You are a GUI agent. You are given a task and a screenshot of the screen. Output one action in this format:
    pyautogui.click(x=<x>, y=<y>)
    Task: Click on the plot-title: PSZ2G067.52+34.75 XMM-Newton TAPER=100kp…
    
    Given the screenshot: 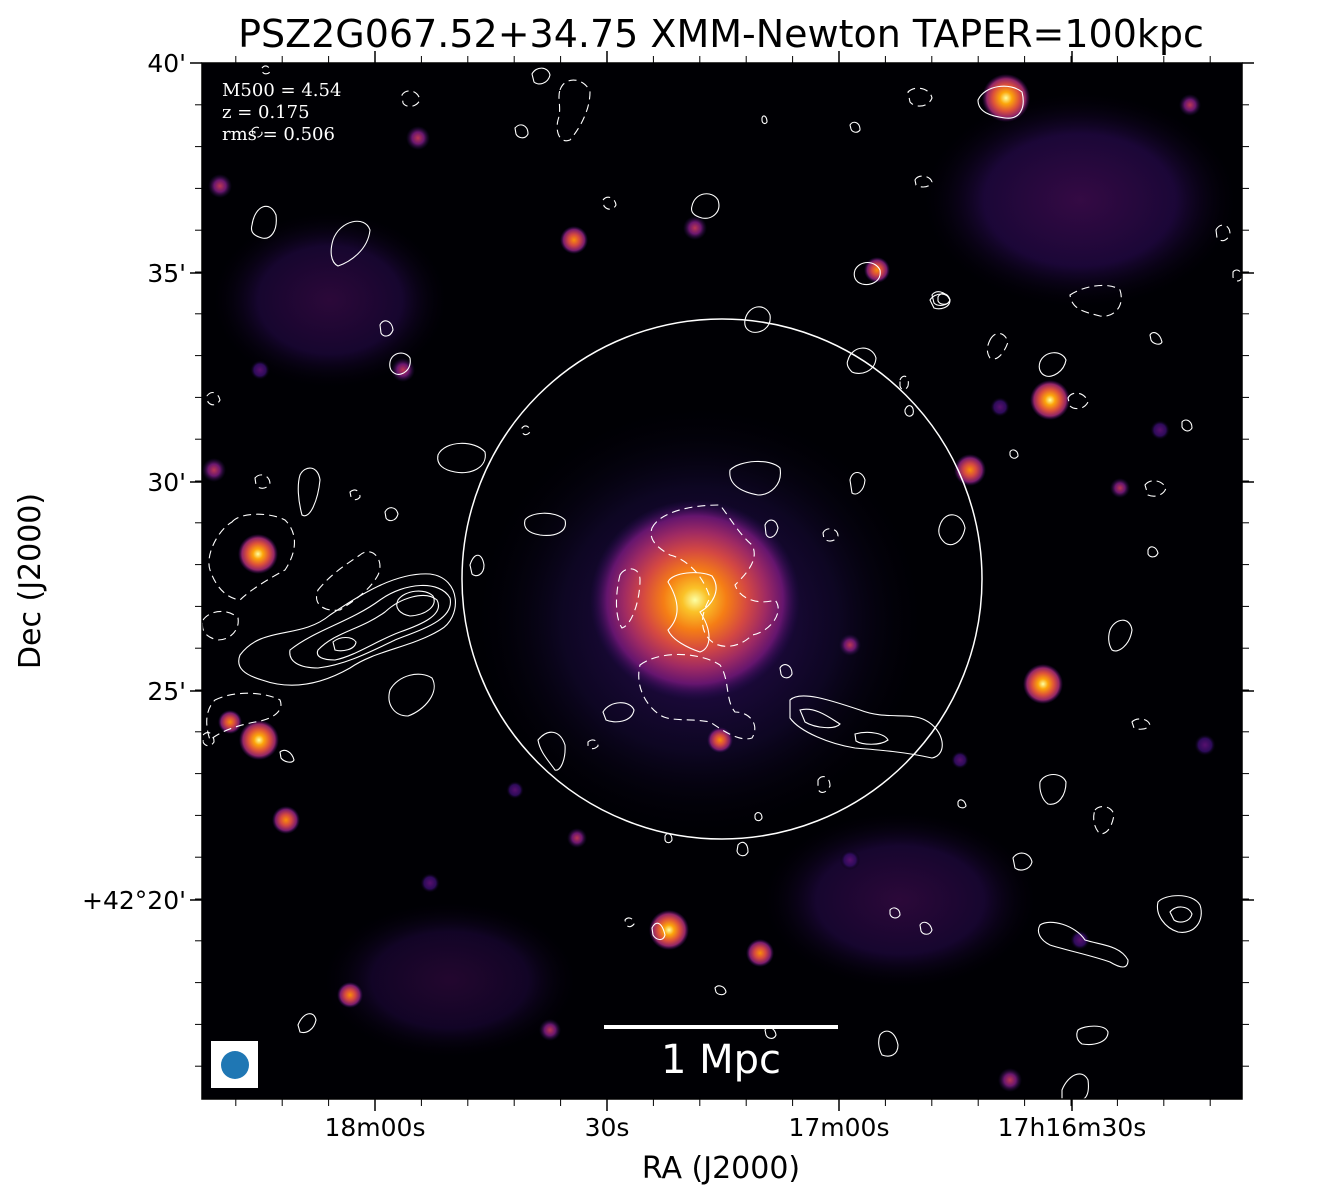 What is the action you would take?
    pyautogui.click(x=721, y=34)
    